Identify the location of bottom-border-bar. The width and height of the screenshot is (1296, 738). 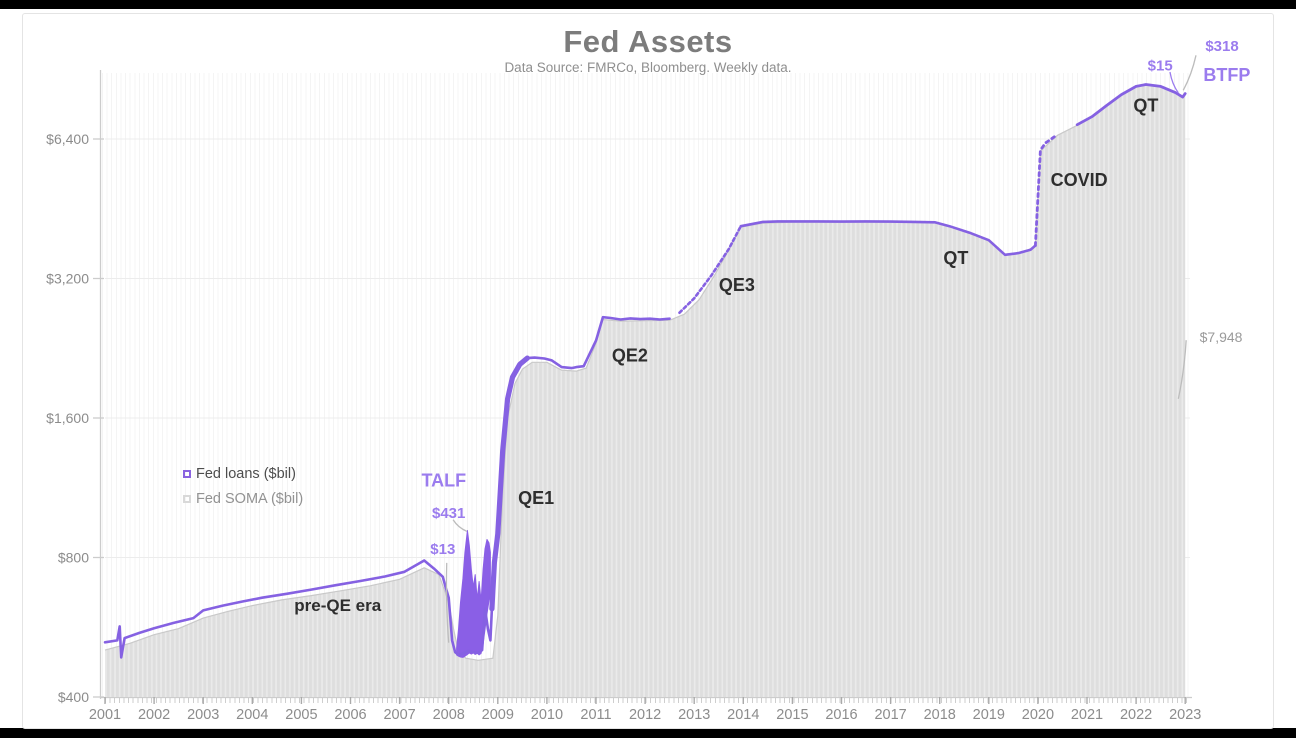
(648, 733).